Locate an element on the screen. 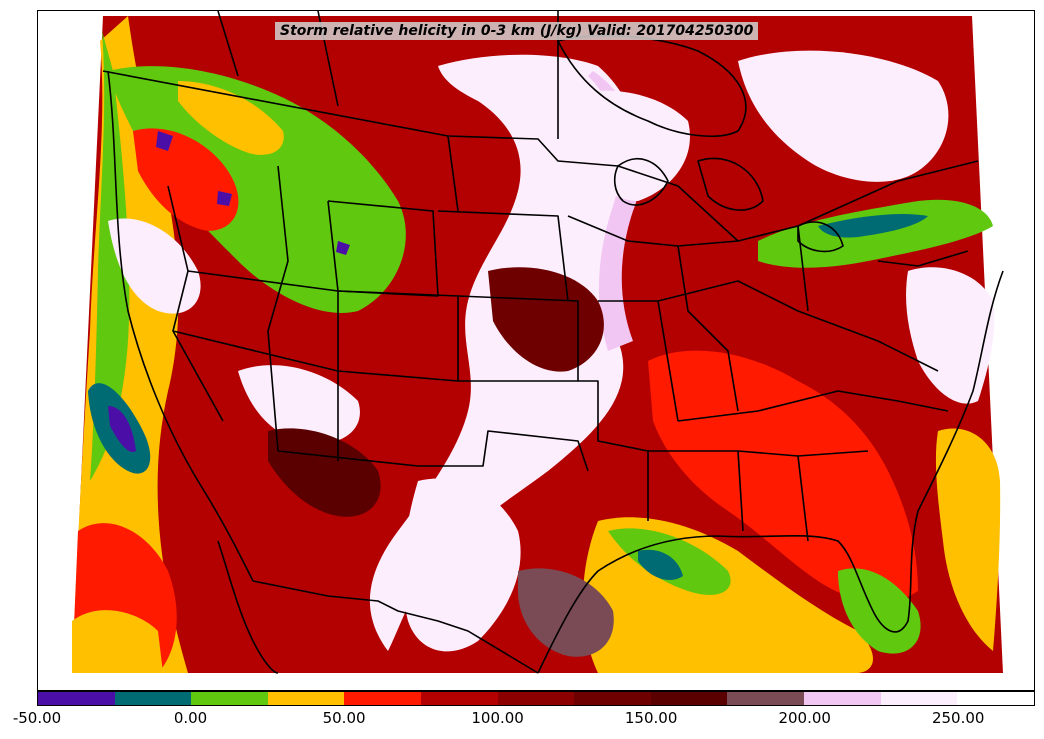 Image resolution: width=1044 pixels, height=739 pixels. west-pink-patch is located at coordinates (154, 266).